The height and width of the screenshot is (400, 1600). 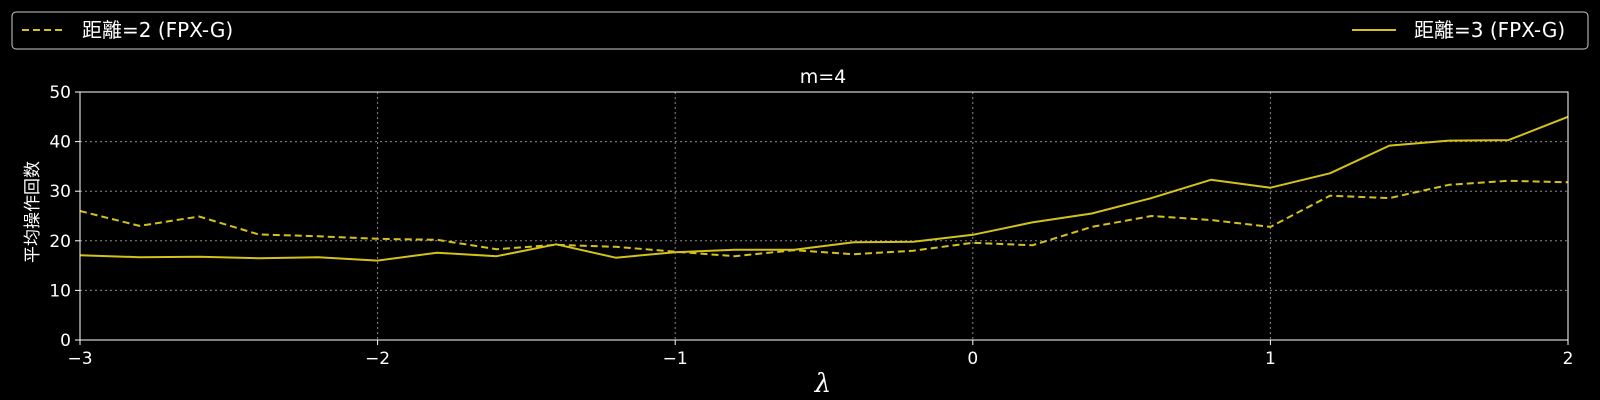 What do you see at coordinates (60, 291) in the screenshot?
I see `y-tick-label: 10` at bounding box center [60, 291].